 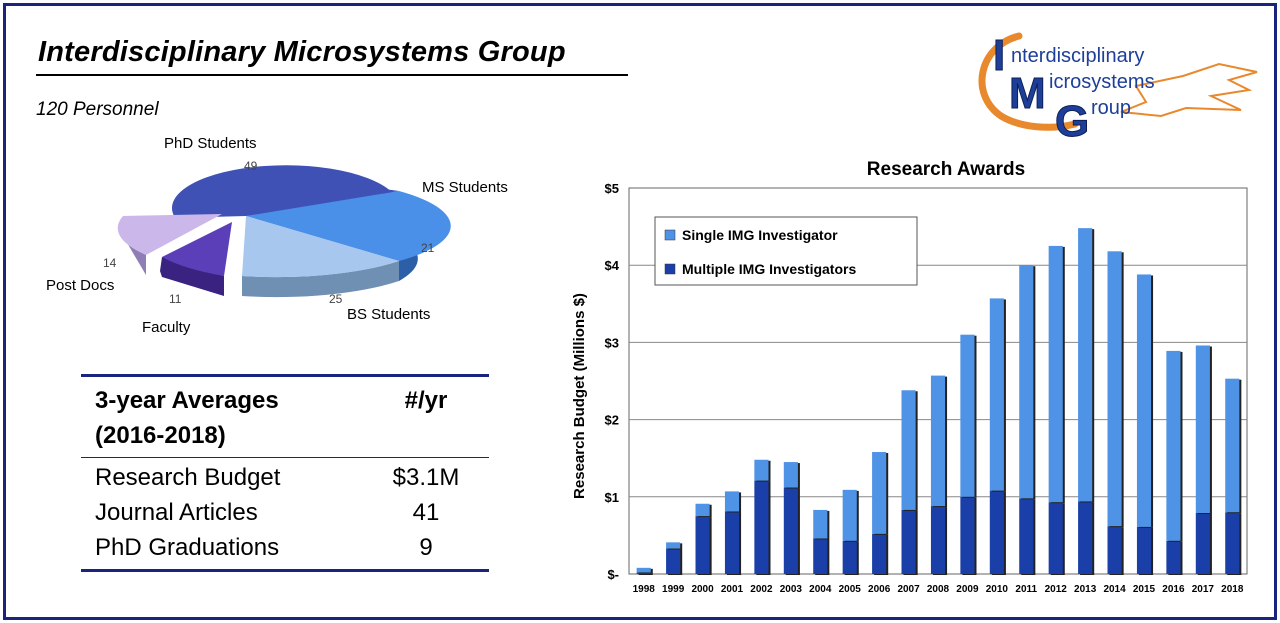 What do you see at coordinates (1027, 93) in the screenshot?
I see `logo-letter-m: M` at bounding box center [1027, 93].